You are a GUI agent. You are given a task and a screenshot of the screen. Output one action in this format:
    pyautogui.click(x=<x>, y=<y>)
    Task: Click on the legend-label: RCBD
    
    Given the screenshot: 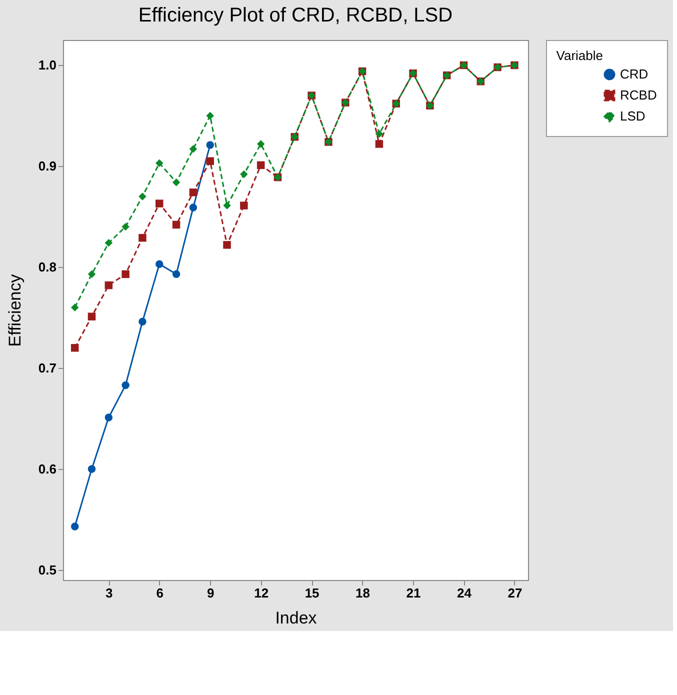 What is the action you would take?
    pyautogui.click(x=638, y=95)
    